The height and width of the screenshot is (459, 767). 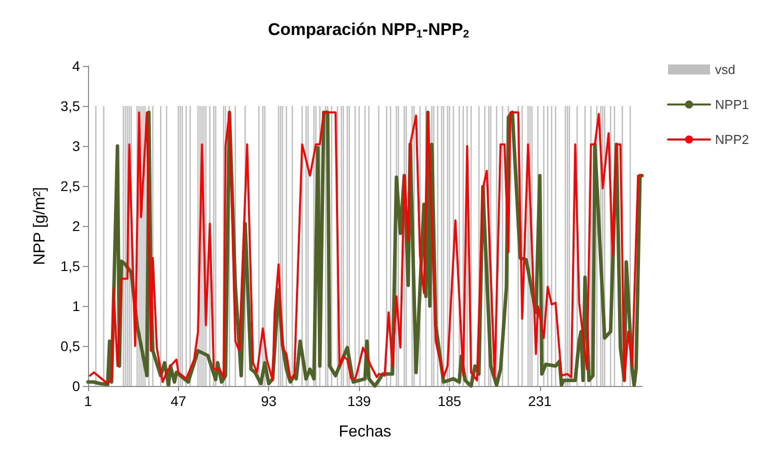 I want to click on y-tick-label: 0,5, so click(x=70, y=346).